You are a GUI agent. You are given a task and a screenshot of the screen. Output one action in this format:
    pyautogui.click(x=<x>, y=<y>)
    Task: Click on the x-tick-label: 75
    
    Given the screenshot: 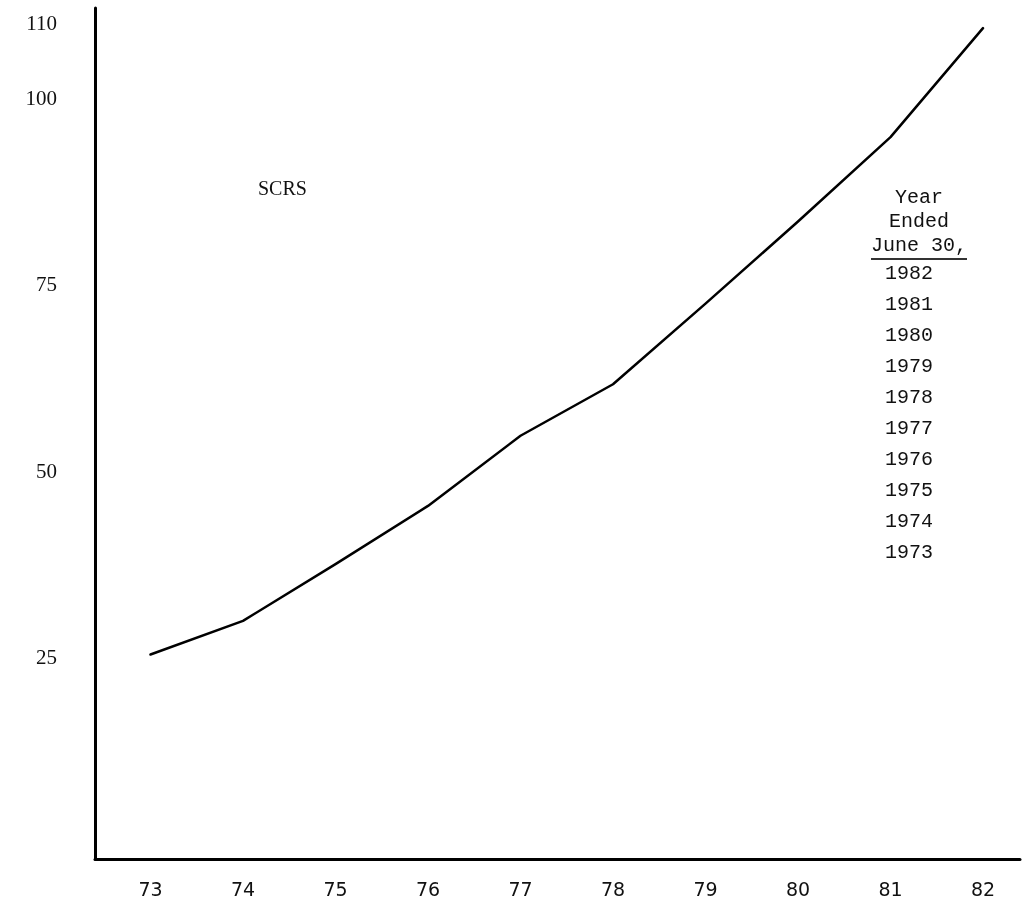 What is the action you would take?
    pyautogui.click(x=335, y=887)
    